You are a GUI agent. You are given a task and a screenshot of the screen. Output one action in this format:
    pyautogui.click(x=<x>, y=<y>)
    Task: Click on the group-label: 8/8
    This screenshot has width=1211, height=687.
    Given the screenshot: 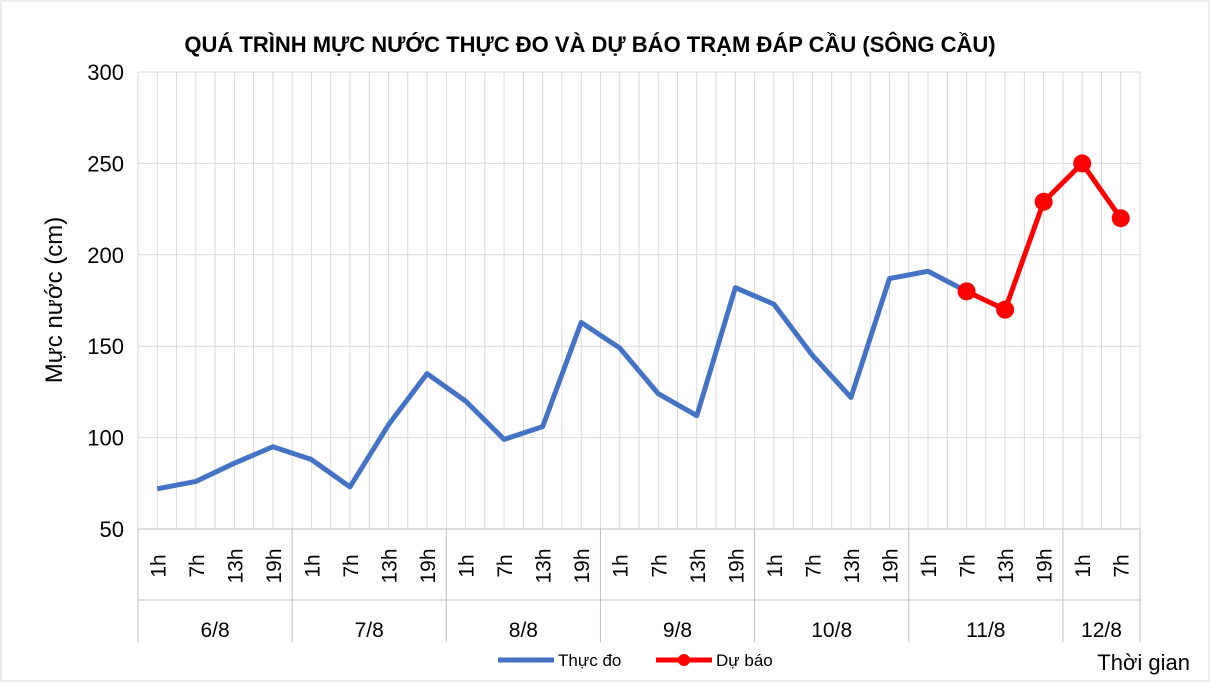 What is the action you would take?
    pyautogui.click(x=523, y=630)
    